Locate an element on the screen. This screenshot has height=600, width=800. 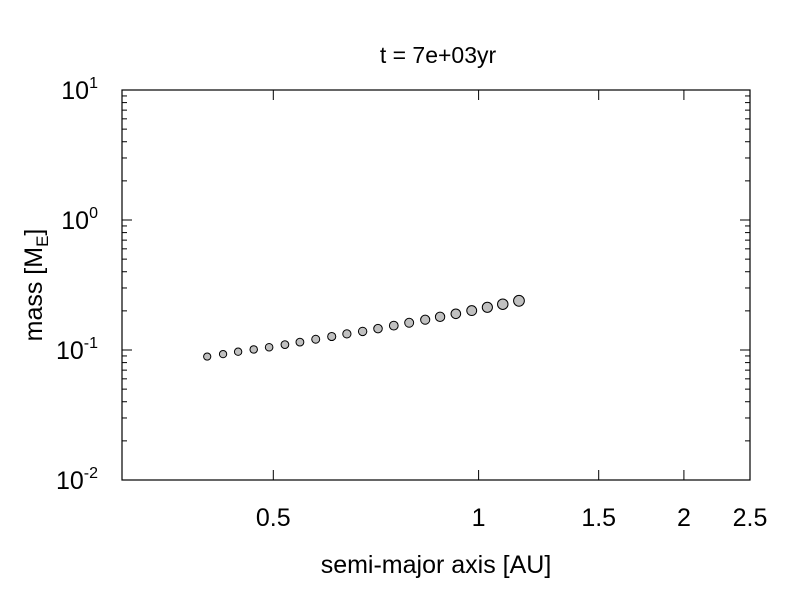
x-tick-label: 1.5 is located at coordinates (598, 518).